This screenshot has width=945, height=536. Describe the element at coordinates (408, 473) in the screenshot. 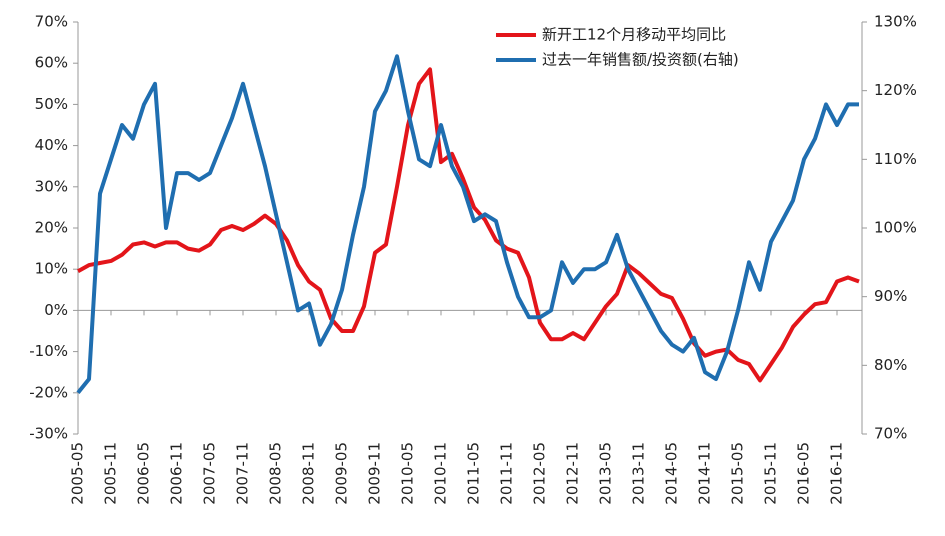

I see `x-tick-label: 2010-05` at that location.